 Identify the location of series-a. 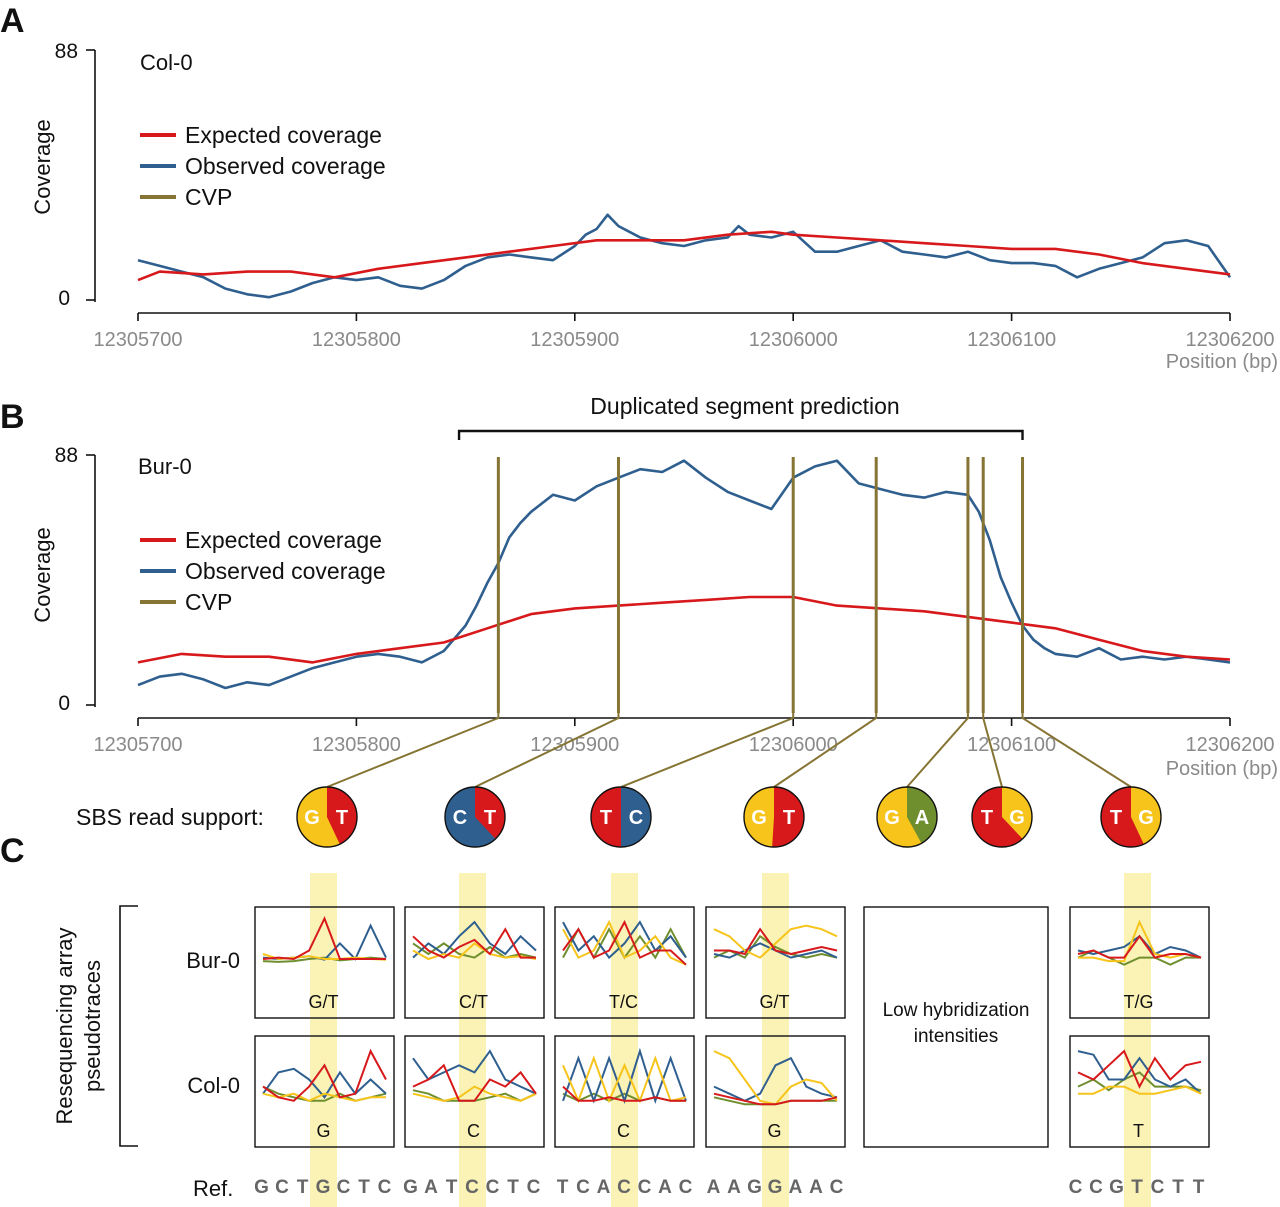
(684, 256).